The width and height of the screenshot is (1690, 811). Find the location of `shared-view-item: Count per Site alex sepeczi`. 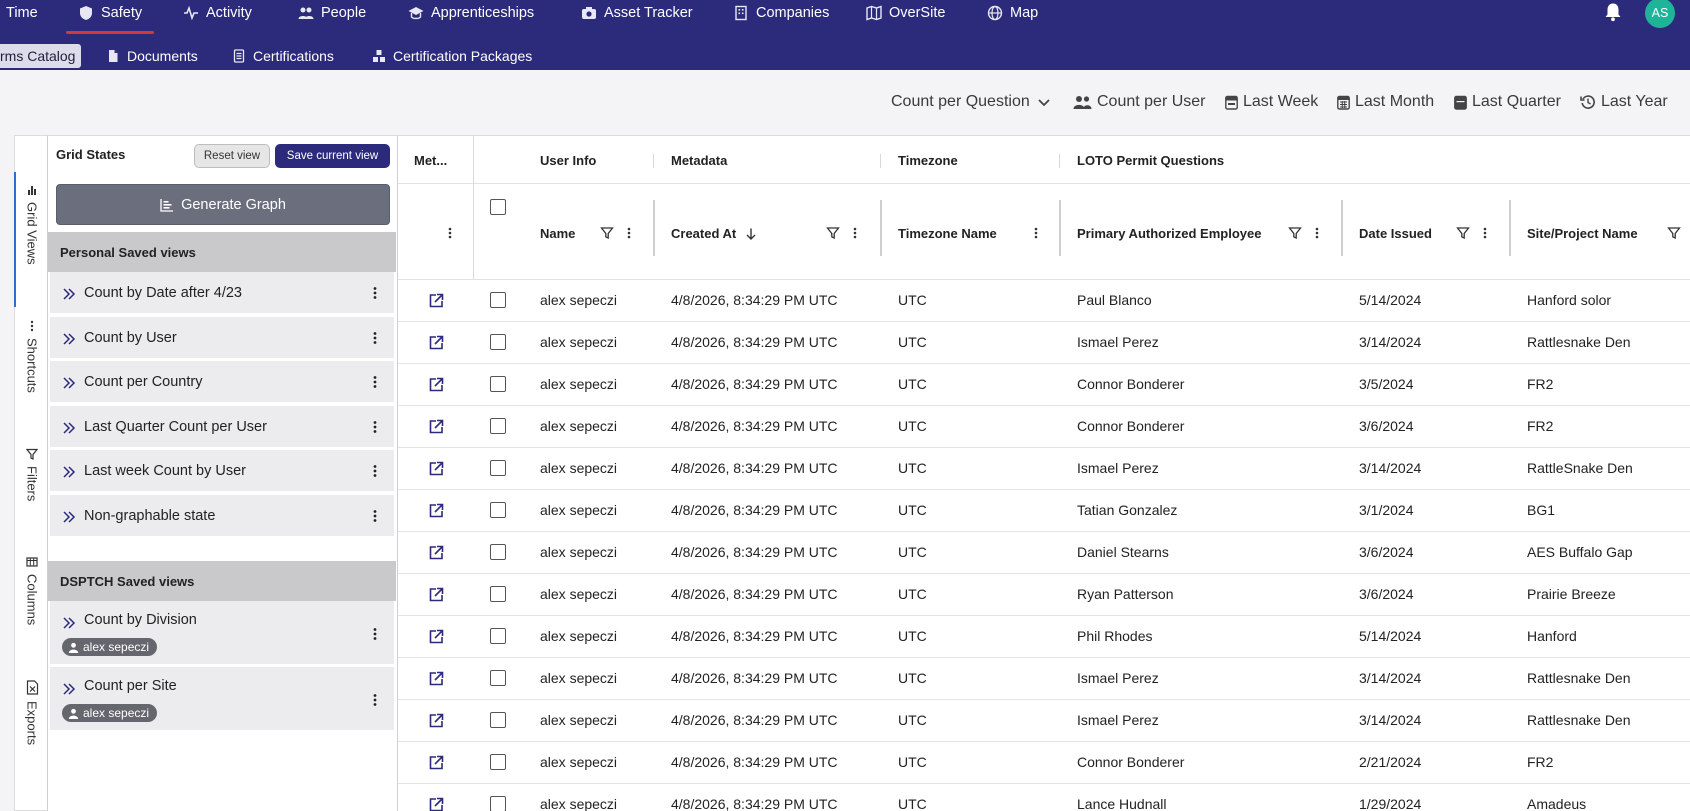

shared-view-item: Count per Site alex sepeczi is located at coordinates (222, 700).